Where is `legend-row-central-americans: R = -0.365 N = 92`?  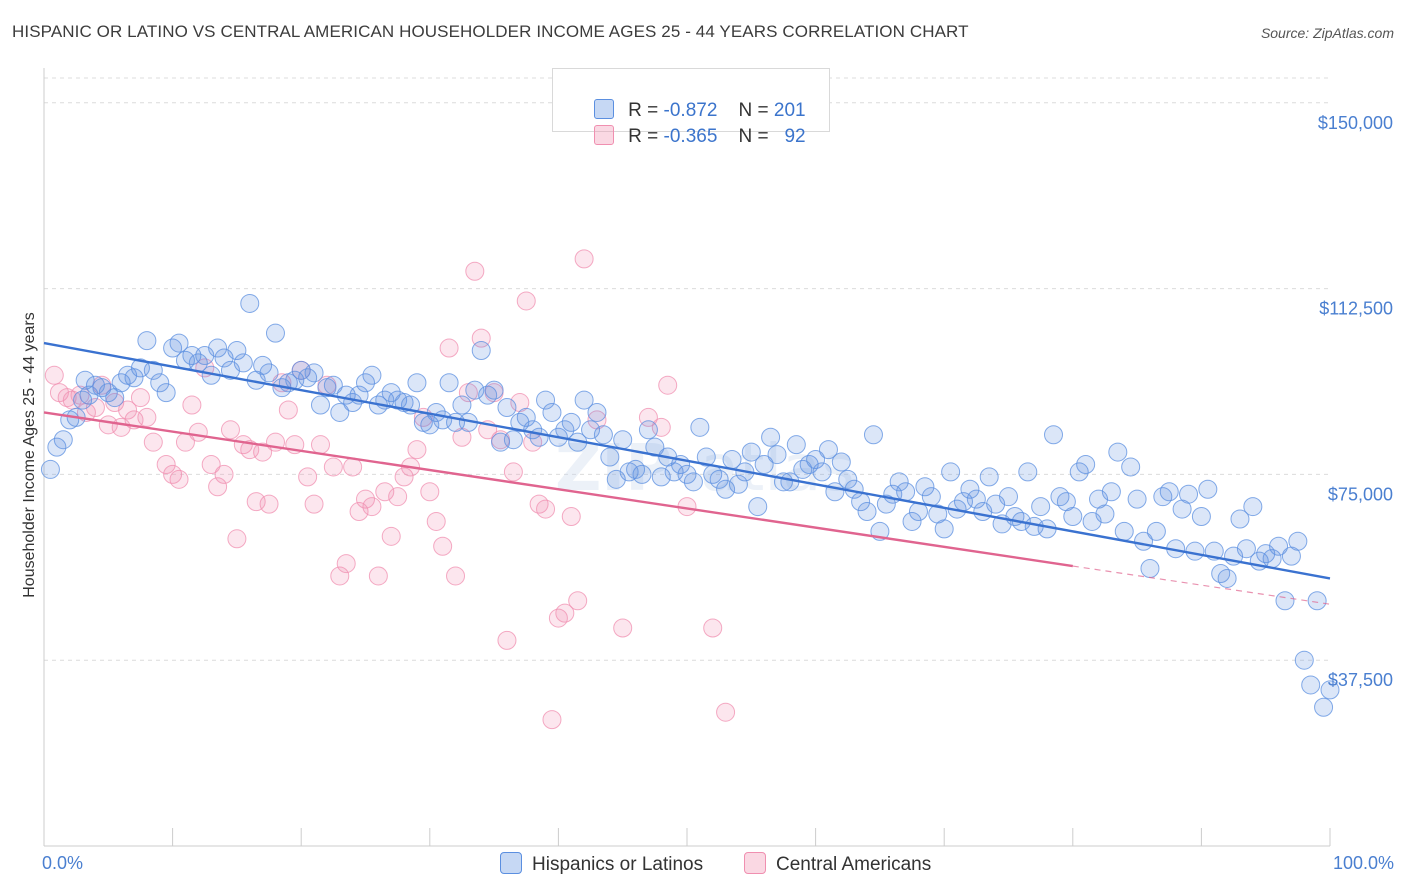 legend-row-central-americans: R = -0.365 N = 92 is located at coordinates (689, 125).